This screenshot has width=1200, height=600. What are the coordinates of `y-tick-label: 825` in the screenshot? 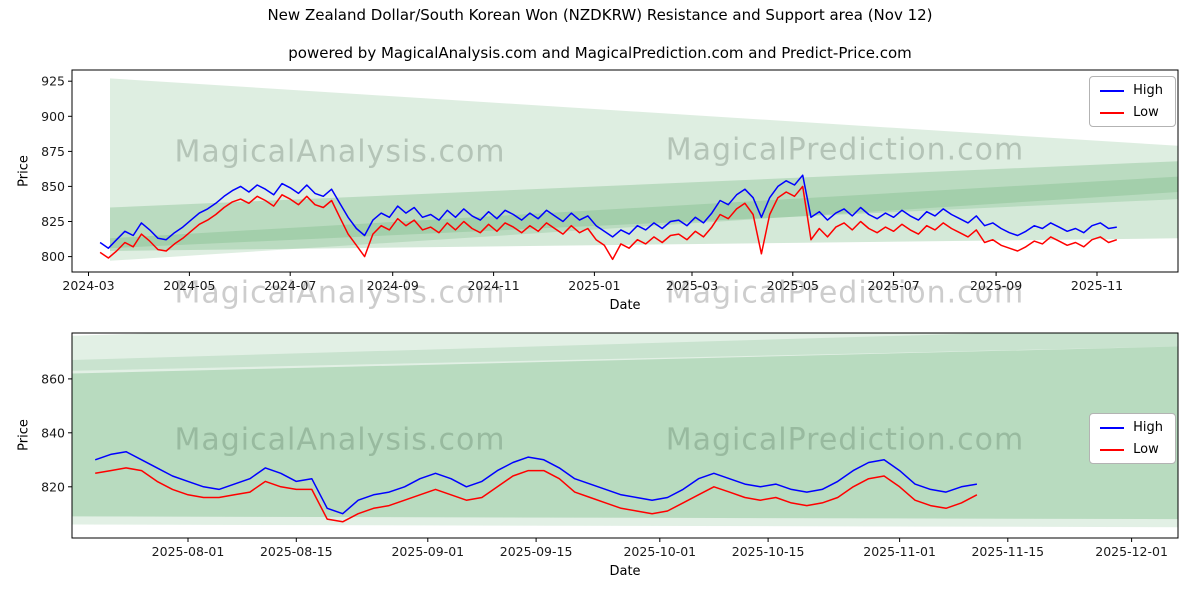 It's located at (53, 221).